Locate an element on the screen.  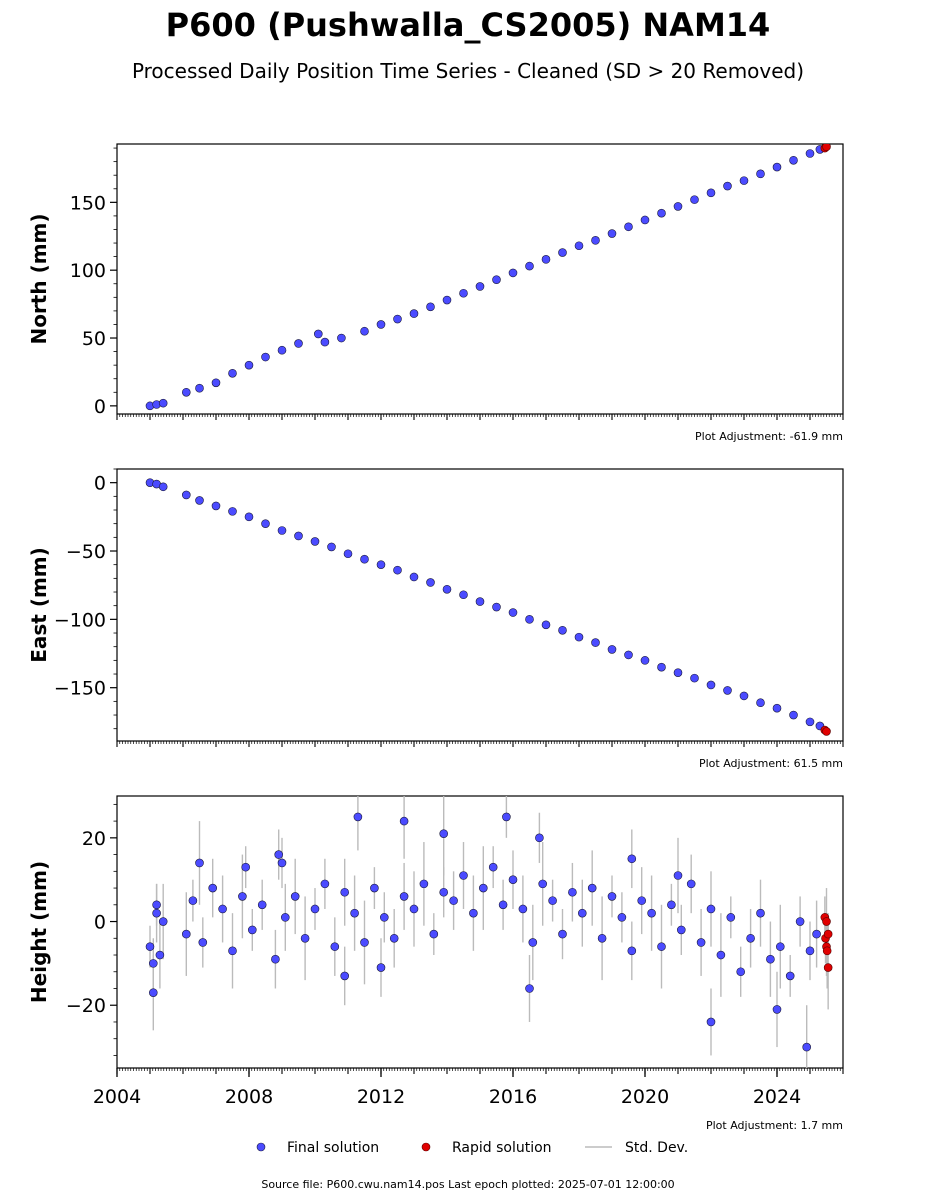
height-rapid-point is located at coordinates (828, 967).